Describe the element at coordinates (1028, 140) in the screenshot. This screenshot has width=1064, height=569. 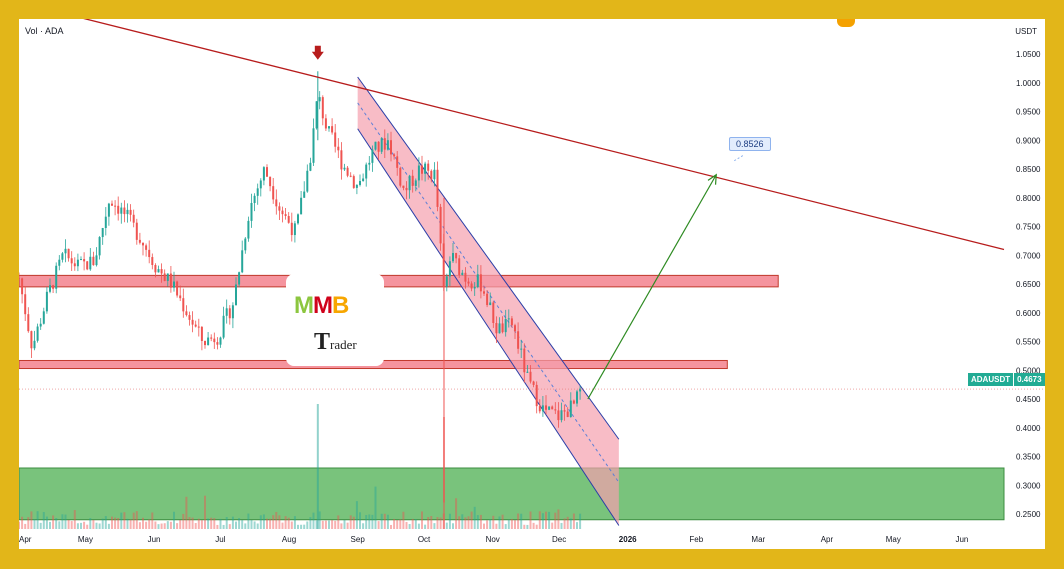
I see `y-tick-label-3: 0.9000` at that location.